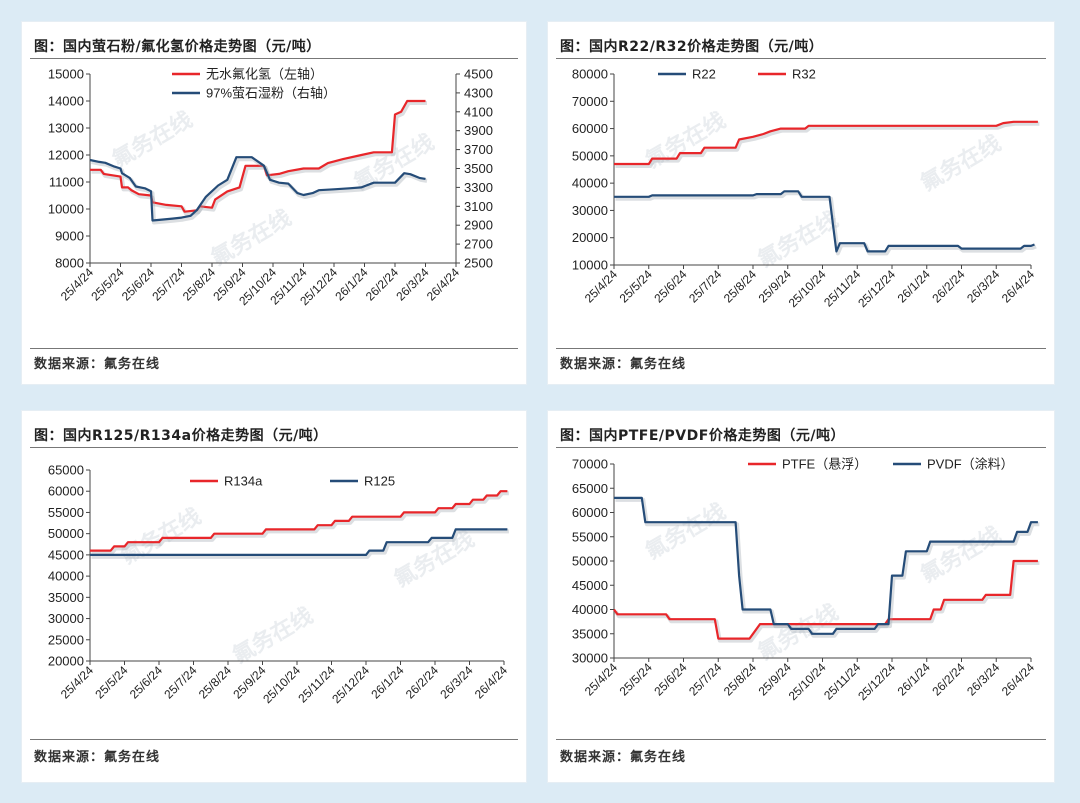 The height and width of the screenshot is (803, 1080). What do you see at coordinates (692, 47) in the screenshot?
I see `chart-title: 图：国内R22/R32价格走势图（元/吨）` at bounding box center [692, 47].